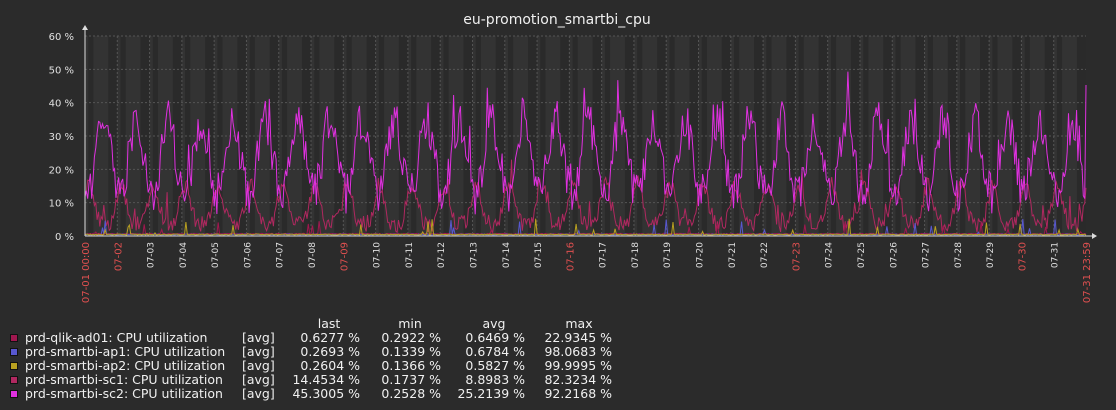 The height and width of the screenshot is (410, 1116). I want to click on x-tick-label: 07-20, so click(701, 255).